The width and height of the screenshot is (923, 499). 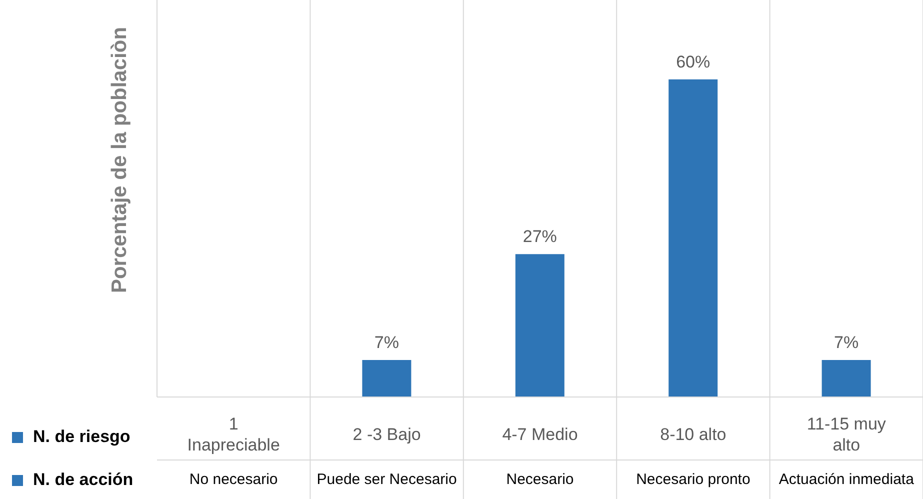 I want to click on data-label: 27%, so click(x=539, y=236).